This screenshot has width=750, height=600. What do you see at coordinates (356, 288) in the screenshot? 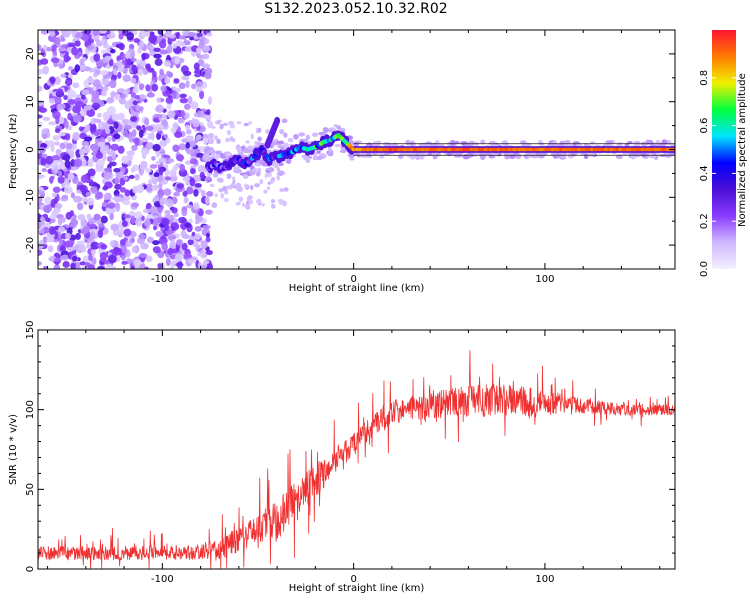
I see `spectrogram-x-axis-label: Height of straight line (km)` at bounding box center [356, 288].